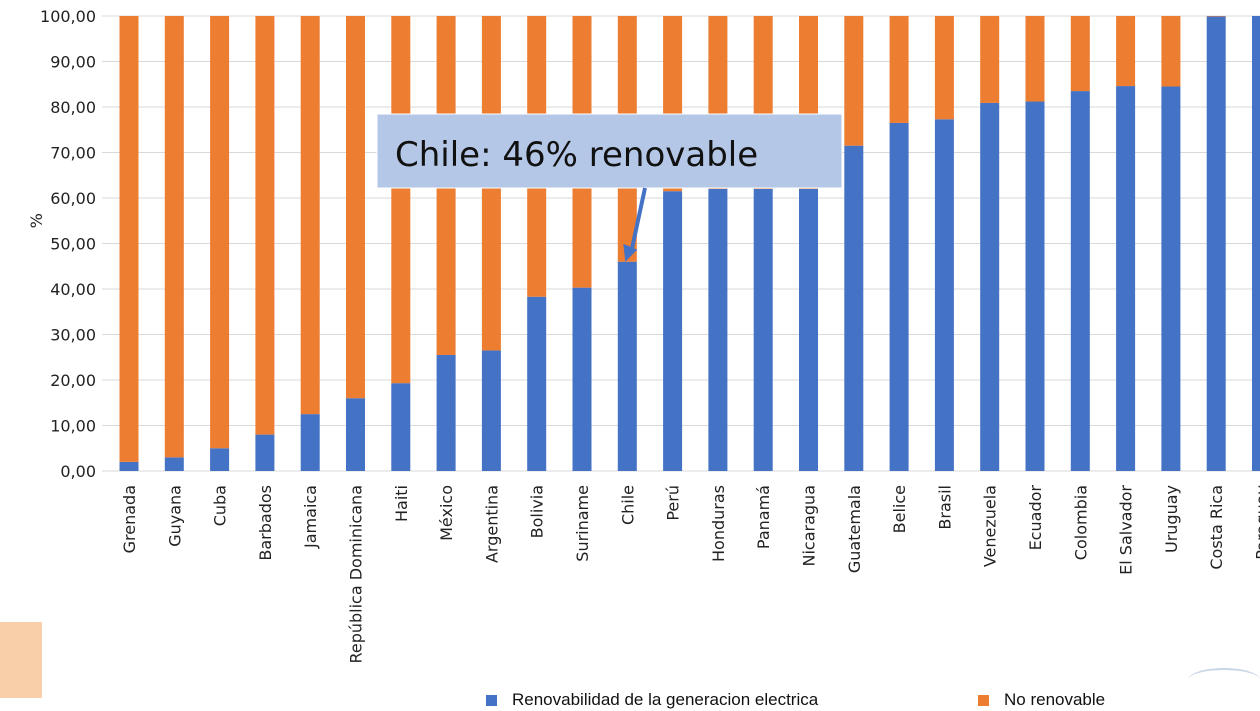 The height and width of the screenshot is (711, 1260). I want to click on x-tick-label: Jamaica, so click(310, 517).